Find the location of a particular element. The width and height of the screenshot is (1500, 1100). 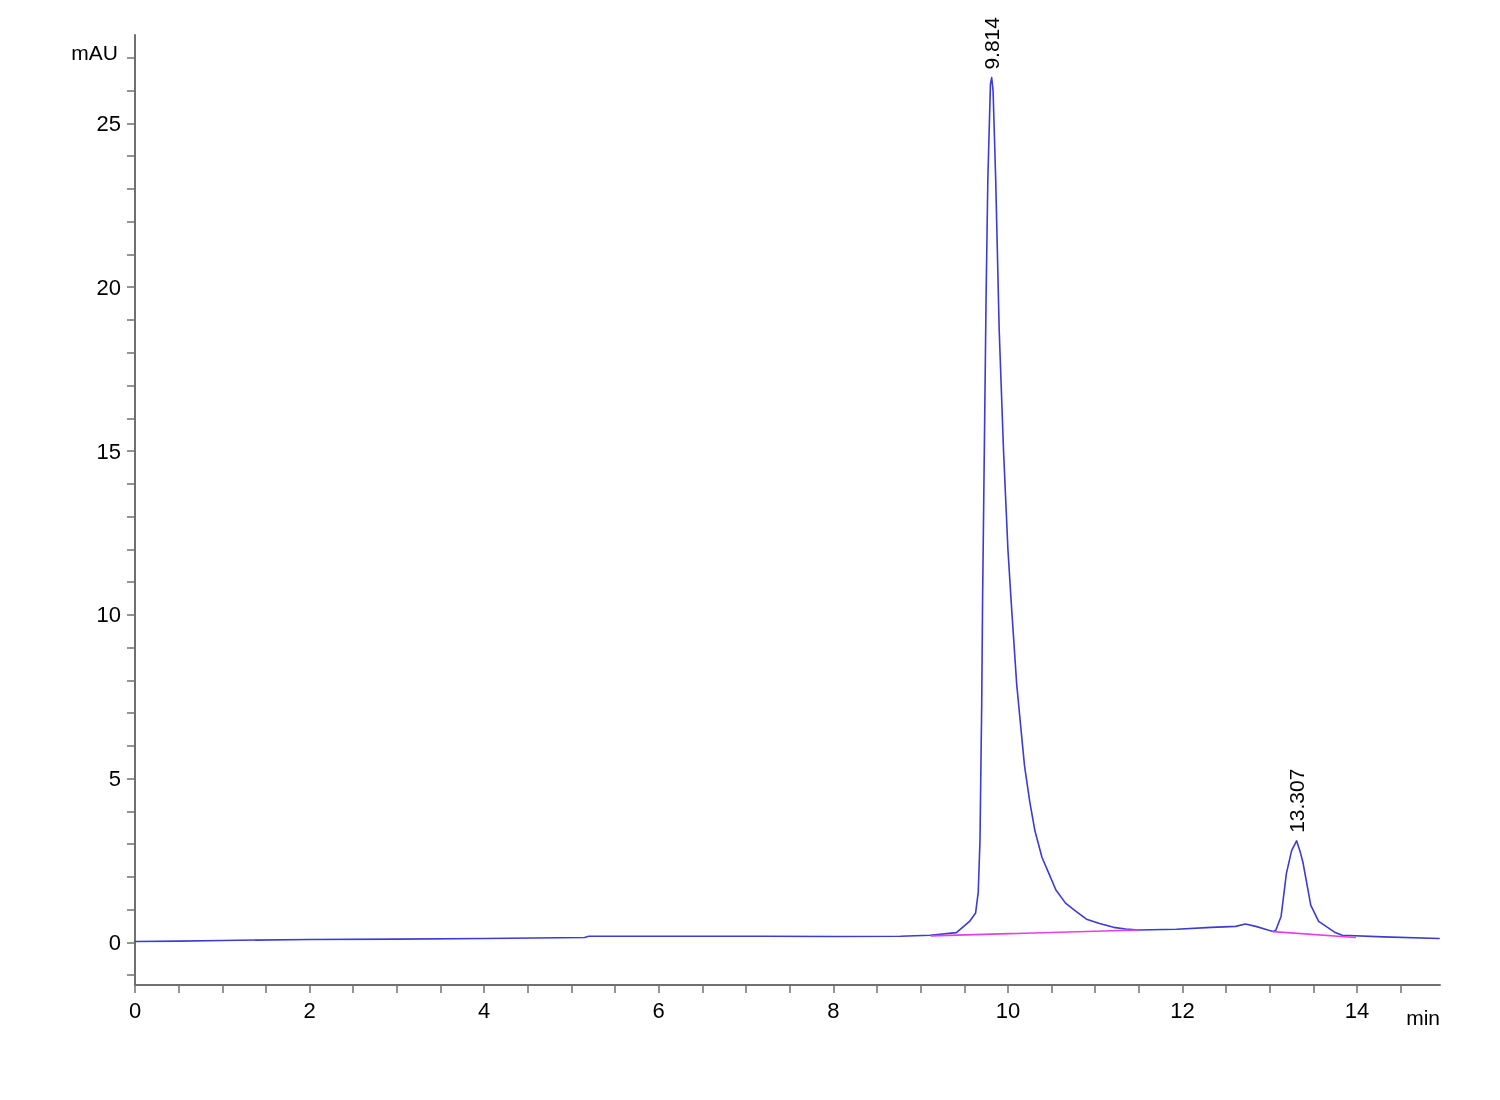

x-tick-label: 12 is located at coordinates (1182, 1010).